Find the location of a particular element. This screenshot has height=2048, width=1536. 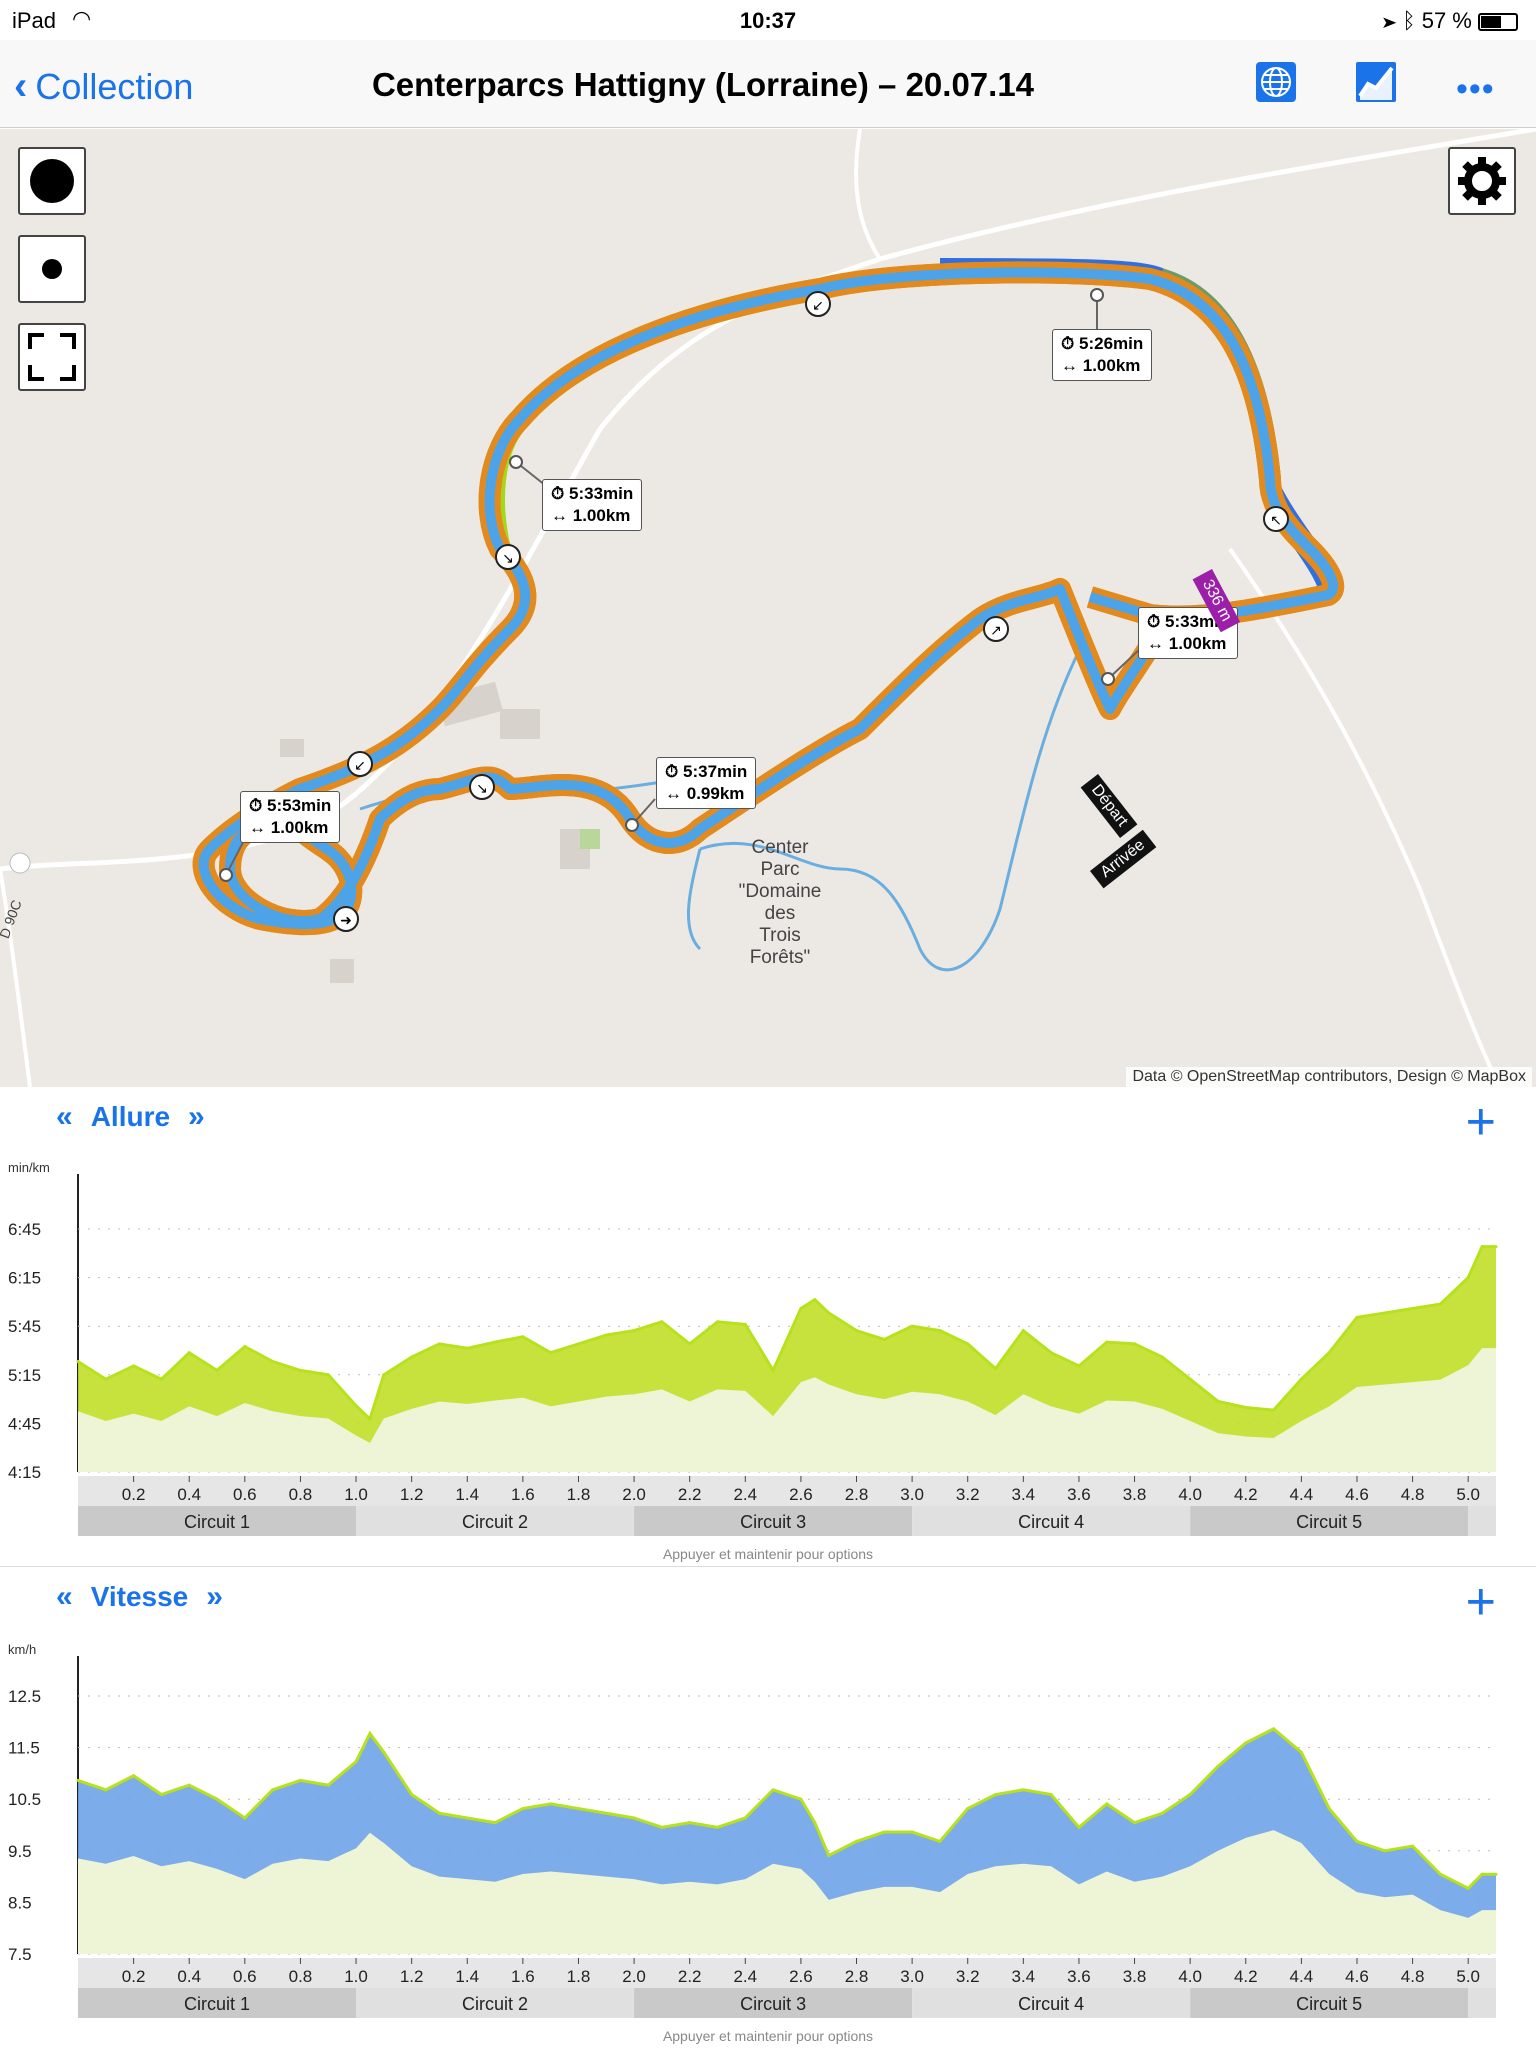

x-tick-label: 0.2 is located at coordinates (134, 1494).